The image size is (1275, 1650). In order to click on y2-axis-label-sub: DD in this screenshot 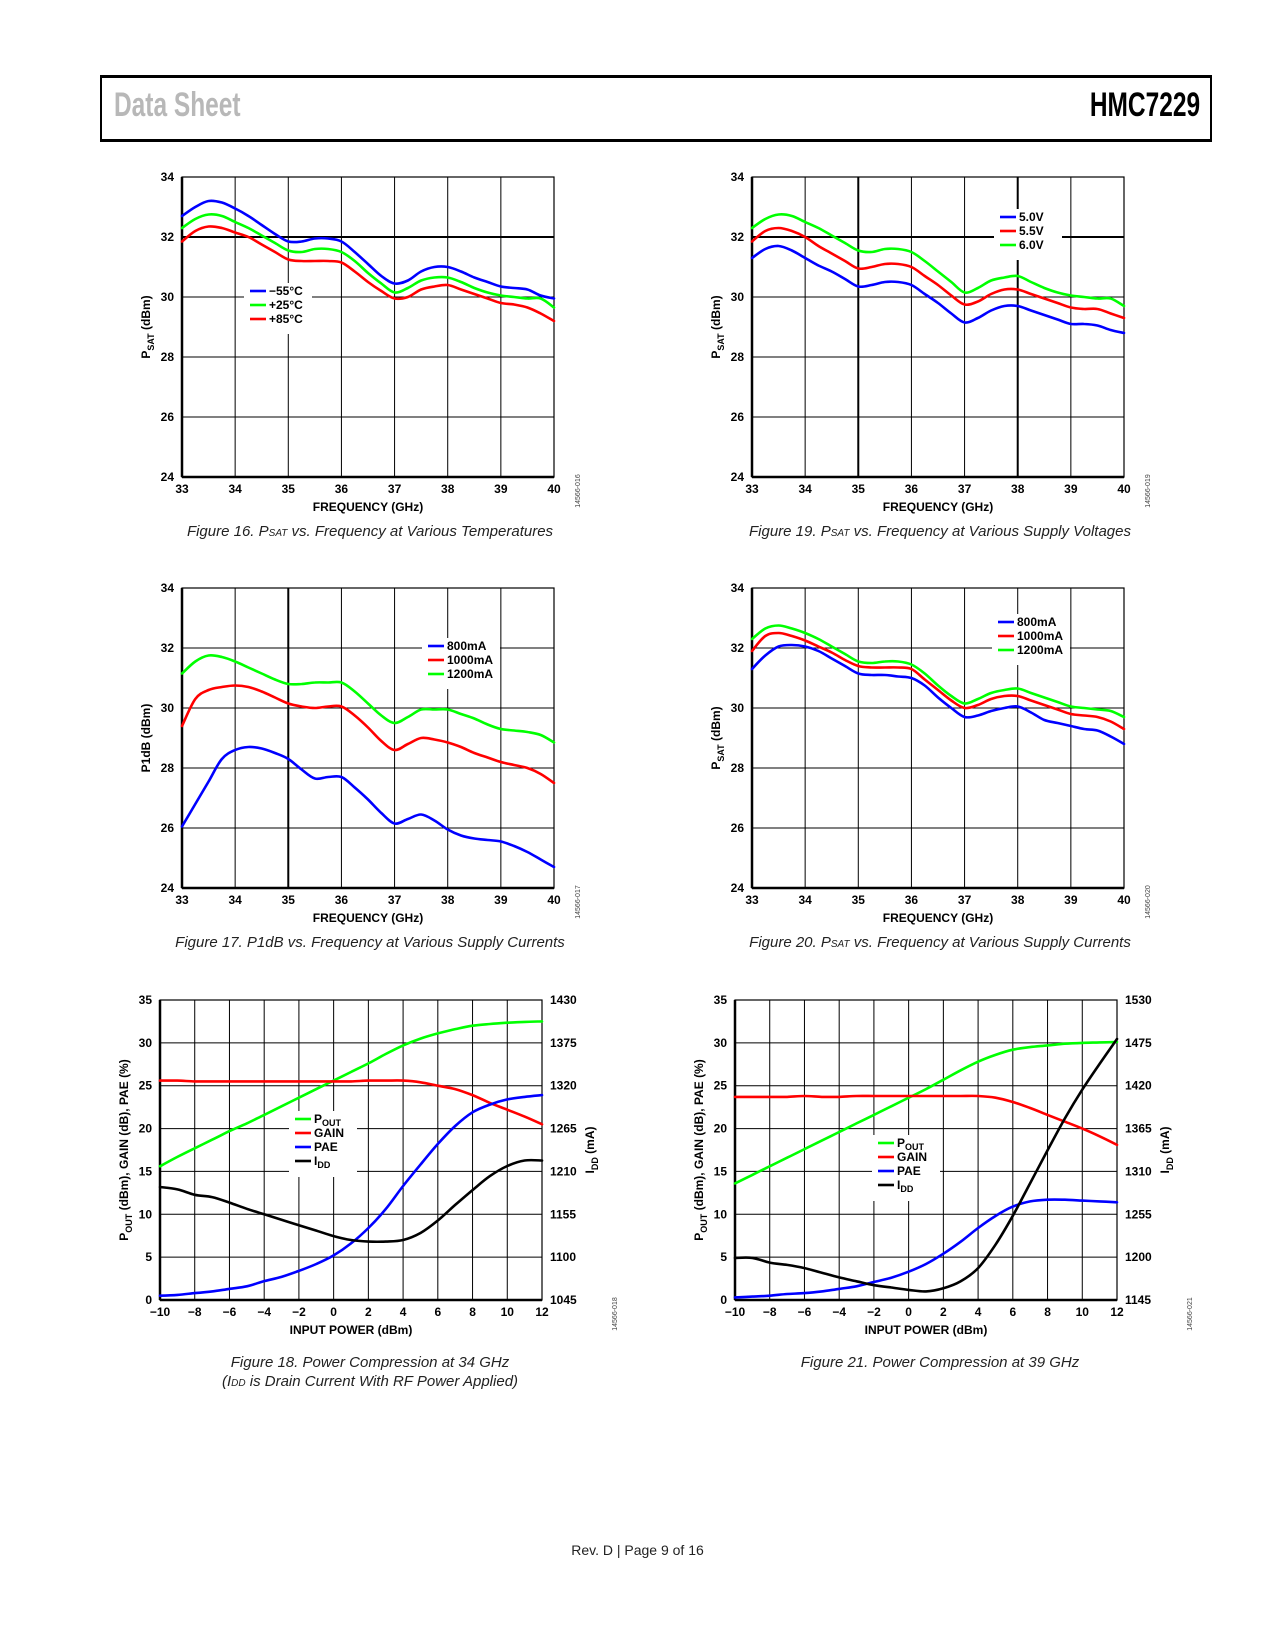, I will do `click(595, 1163)`.